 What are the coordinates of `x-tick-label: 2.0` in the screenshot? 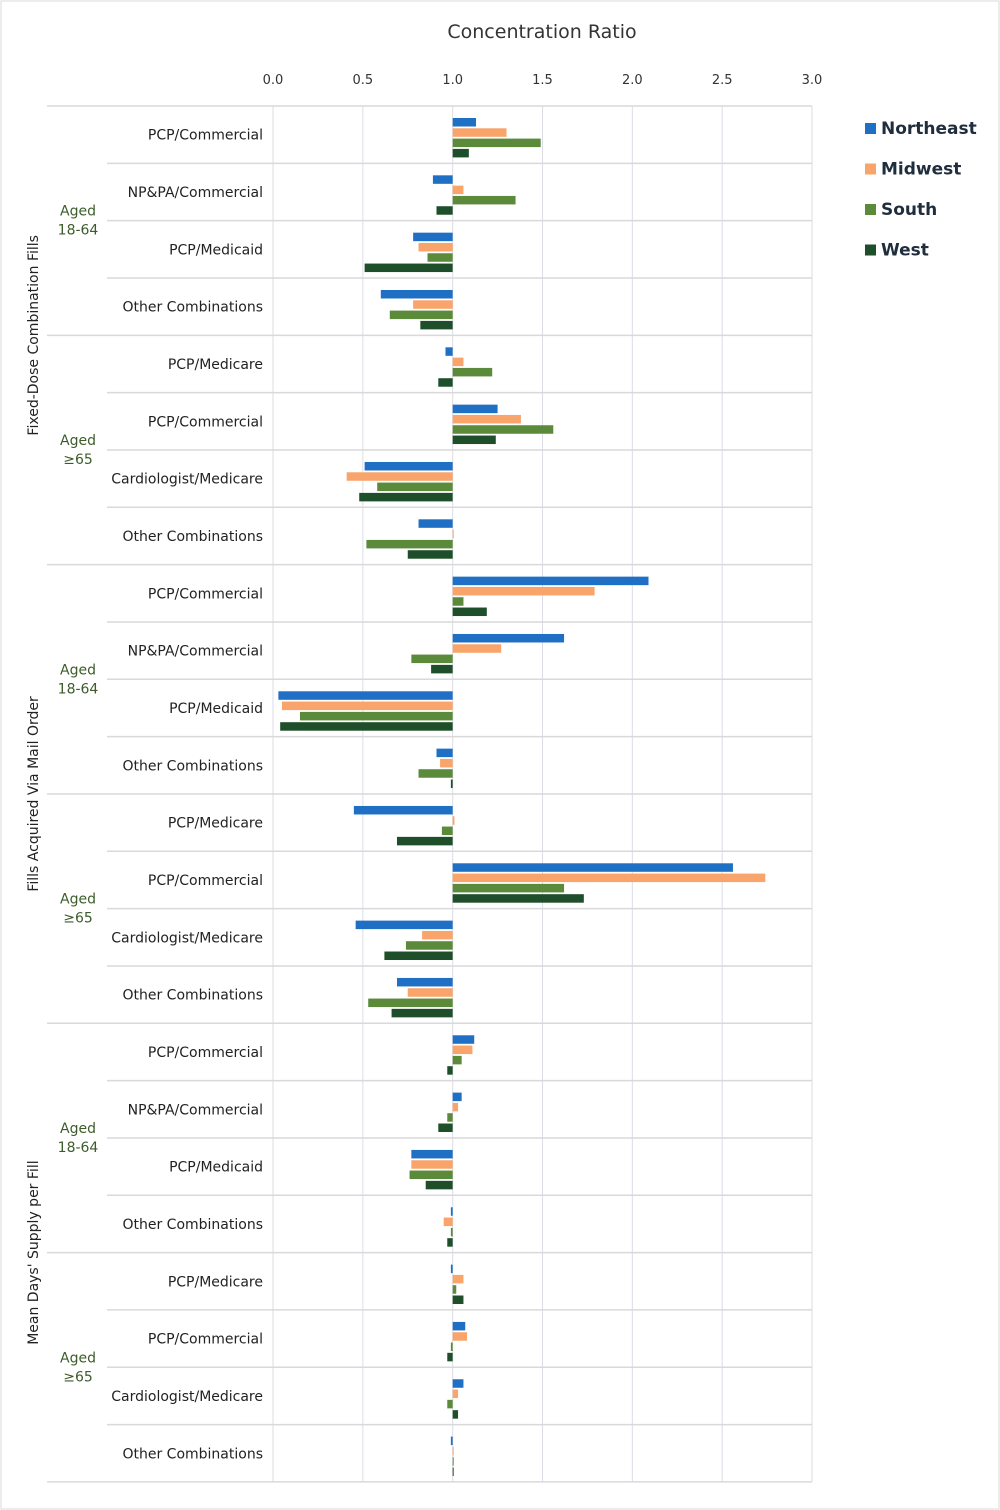 It's located at (632, 80).